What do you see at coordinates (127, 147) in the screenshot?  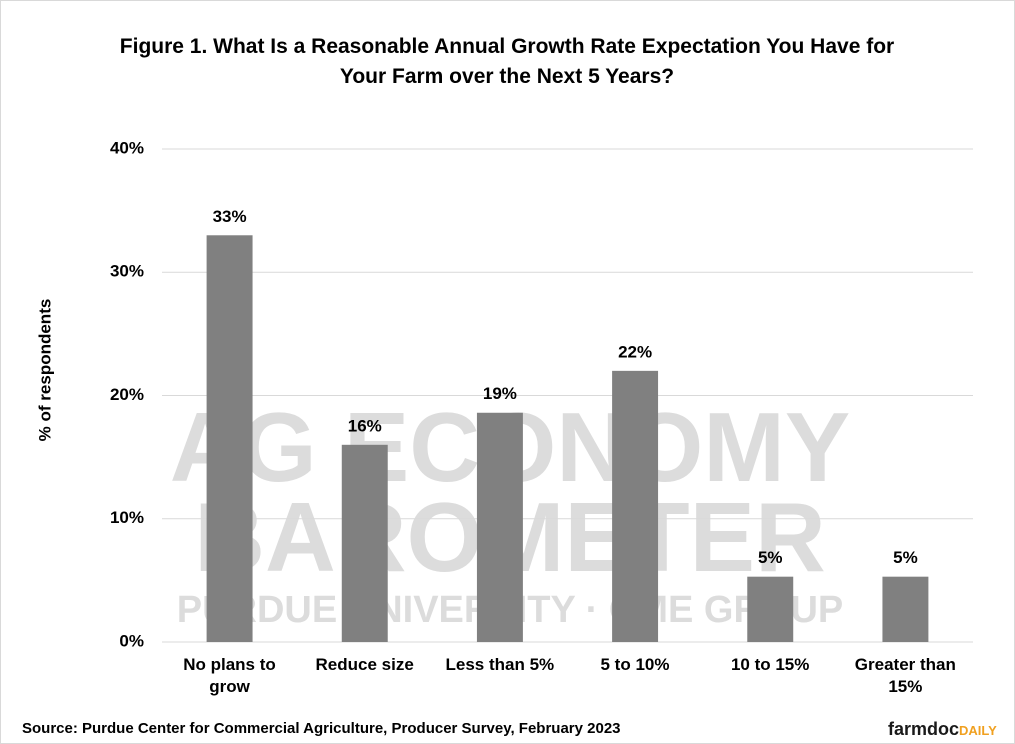 I see `y-tick-label: 40%` at bounding box center [127, 147].